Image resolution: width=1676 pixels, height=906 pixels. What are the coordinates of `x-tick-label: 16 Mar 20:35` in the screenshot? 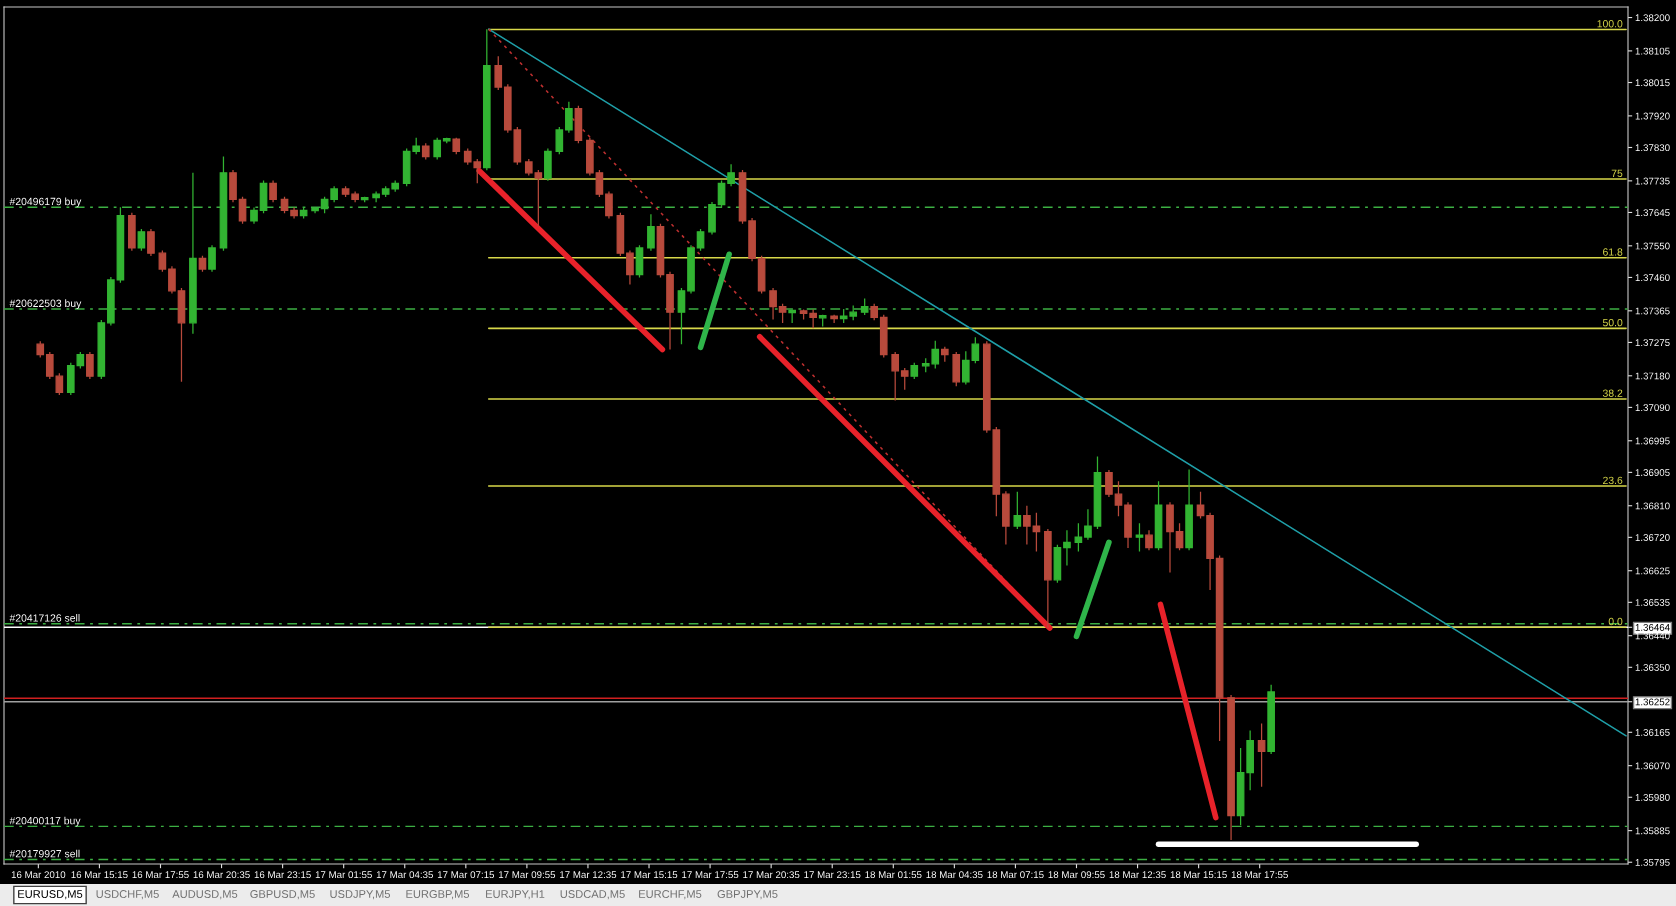 It's located at (221, 875).